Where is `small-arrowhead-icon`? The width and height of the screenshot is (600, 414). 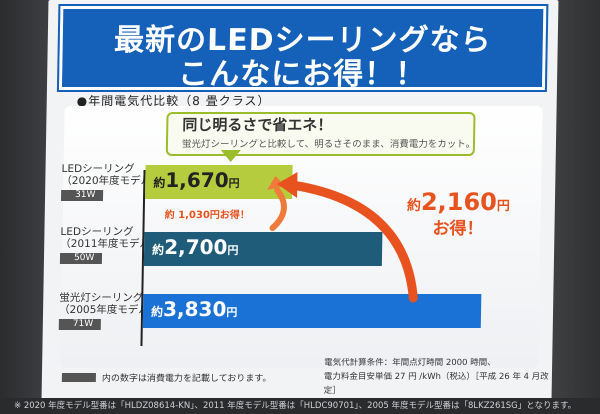
small-arrowhead-icon is located at coordinates (276, 183).